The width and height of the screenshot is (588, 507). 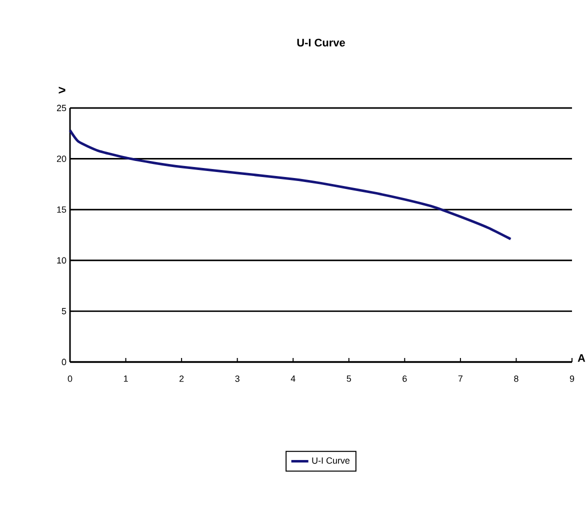 I want to click on x-tick-label: 3, so click(x=237, y=379).